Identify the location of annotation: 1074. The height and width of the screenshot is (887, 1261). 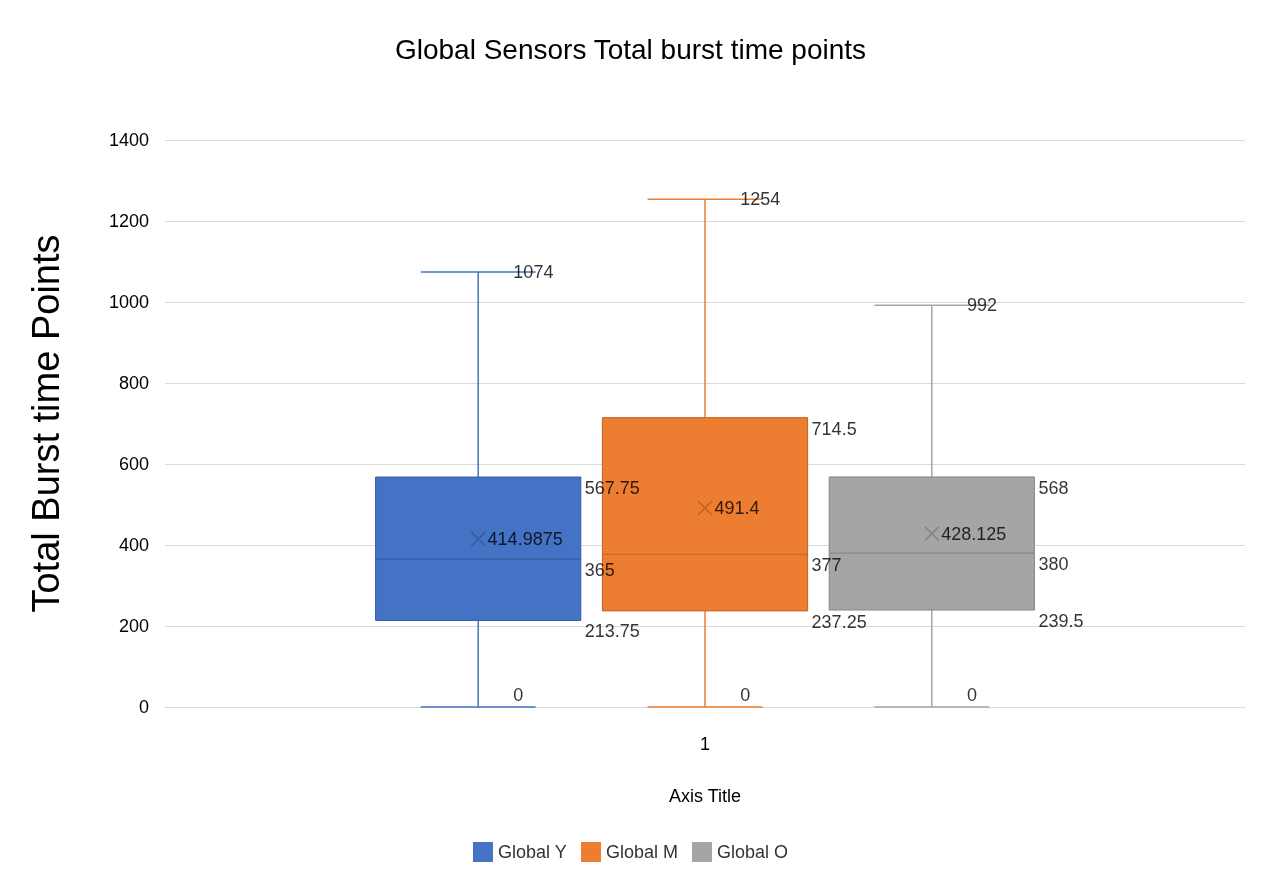
(533, 272).